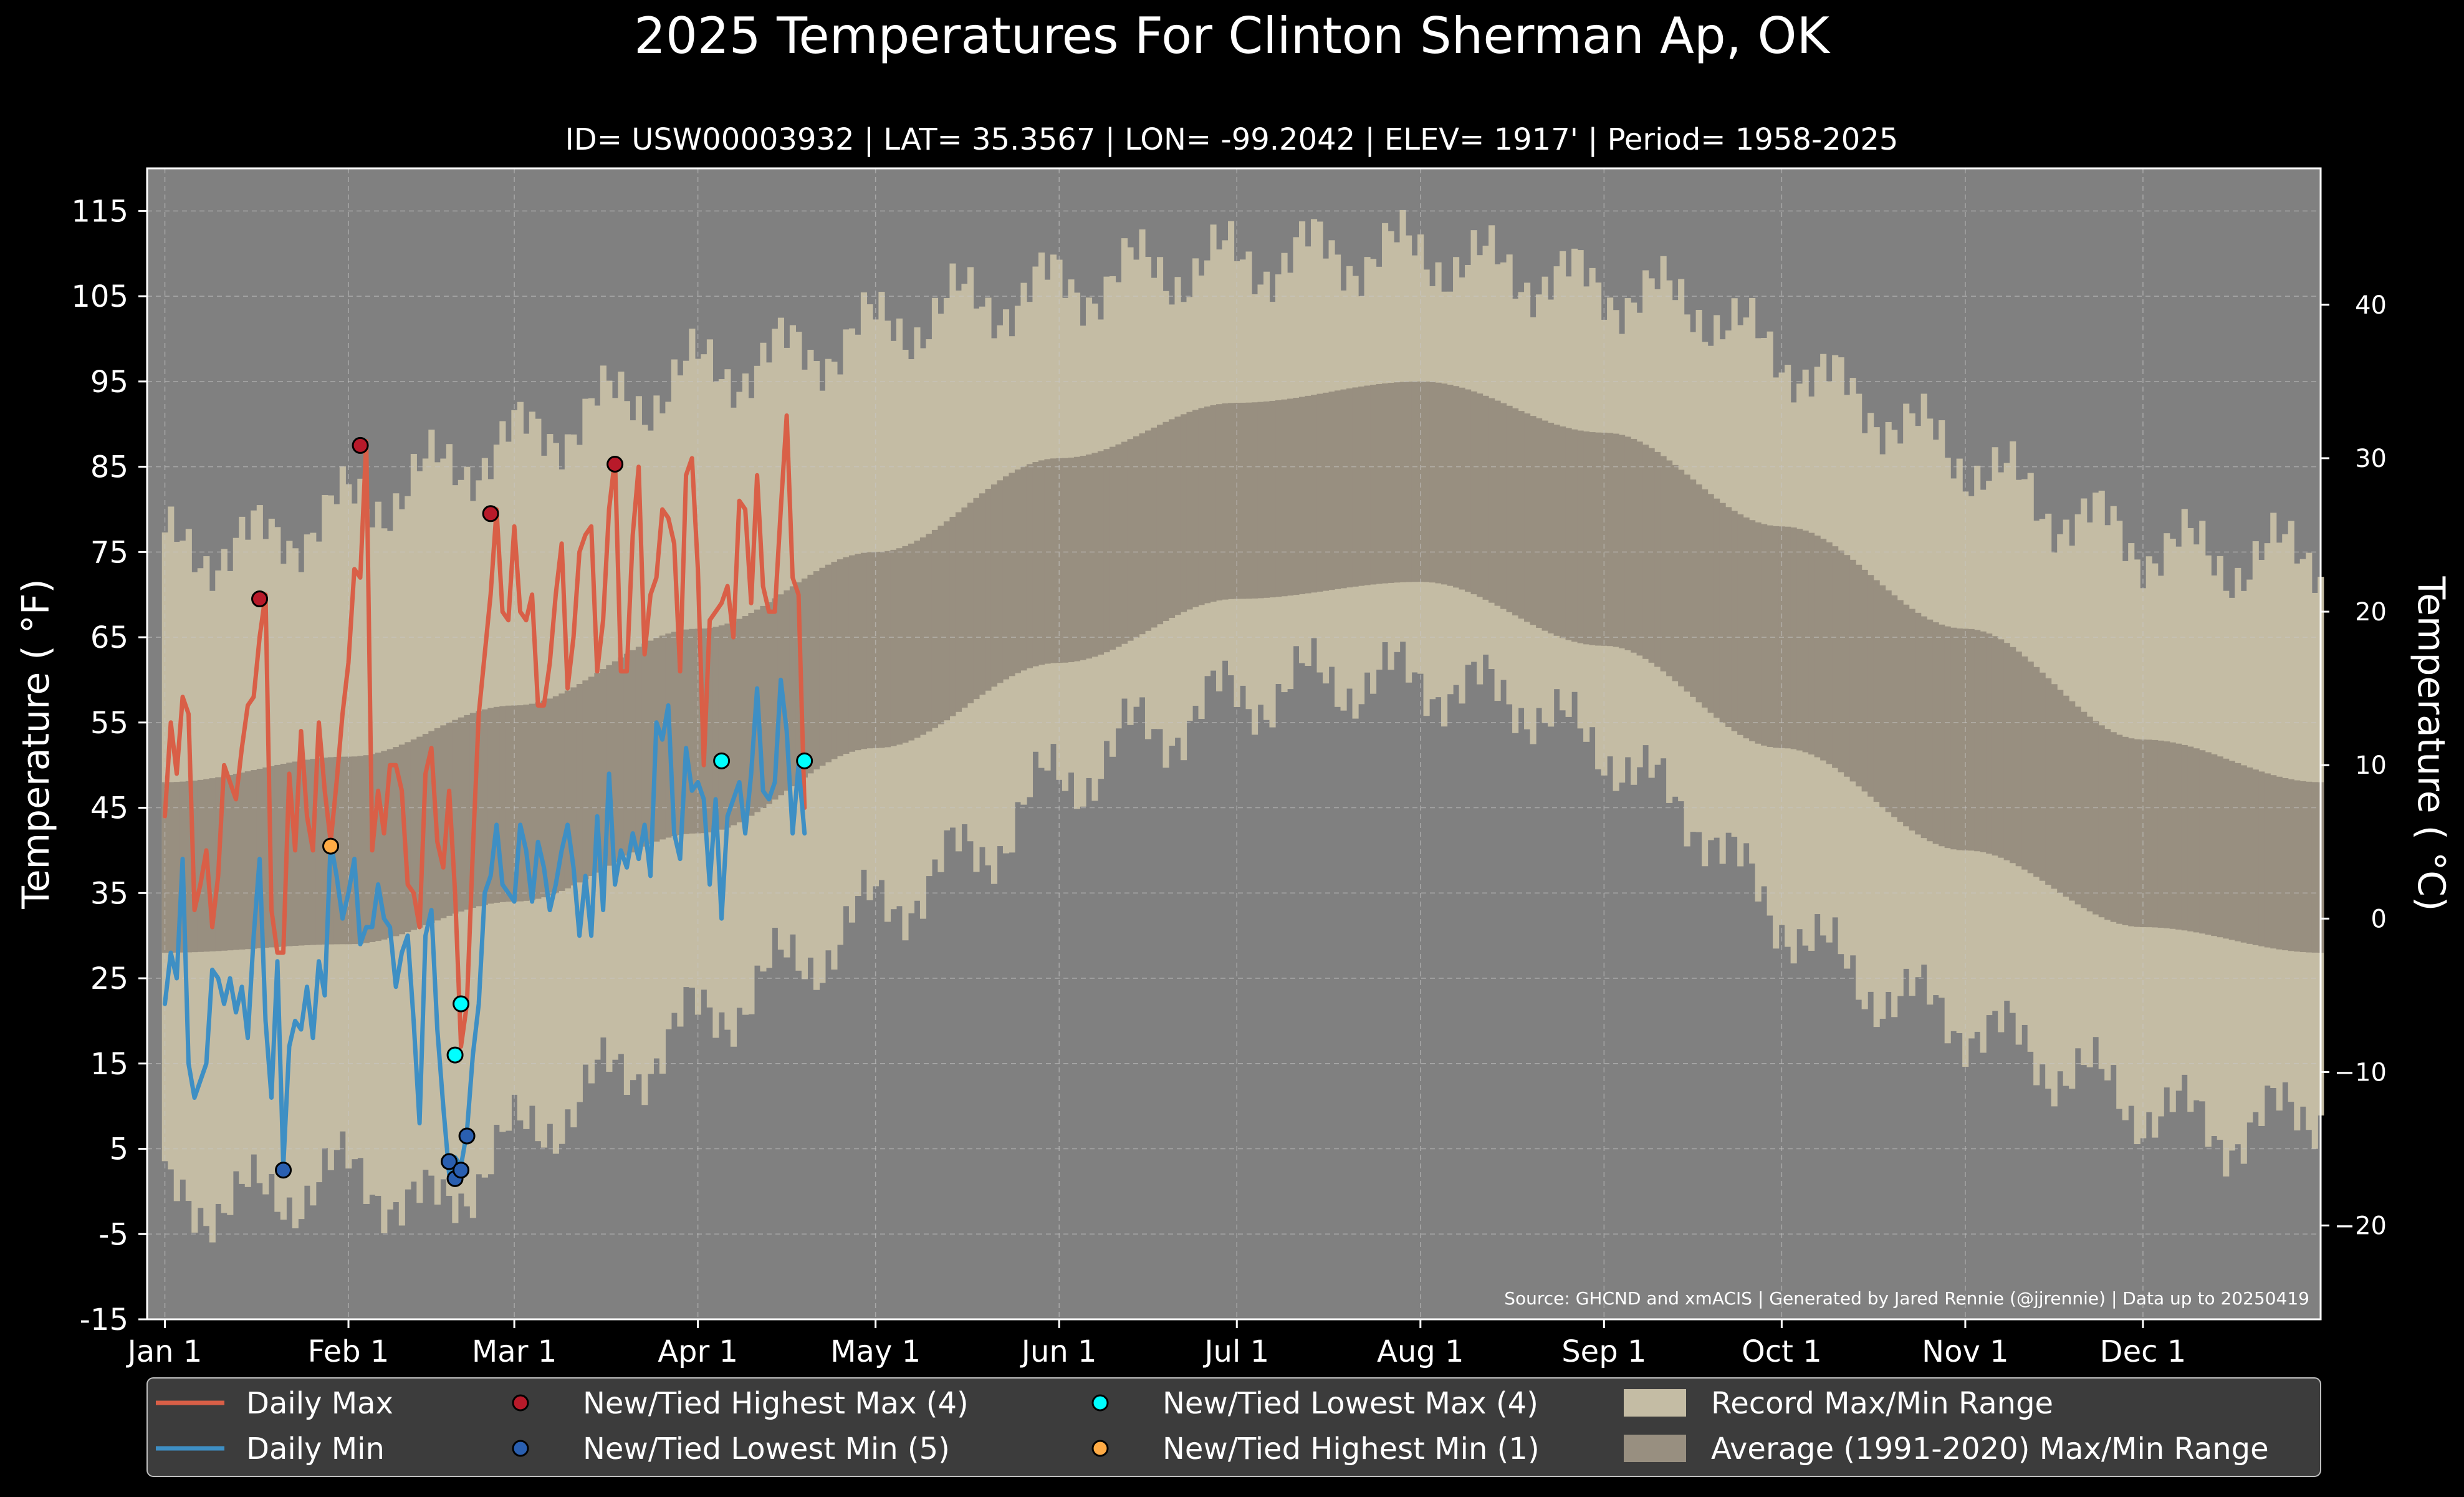  Describe the element at coordinates (164, 1351) in the screenshot. I see `x-tick-label: Jan 1` at that location.